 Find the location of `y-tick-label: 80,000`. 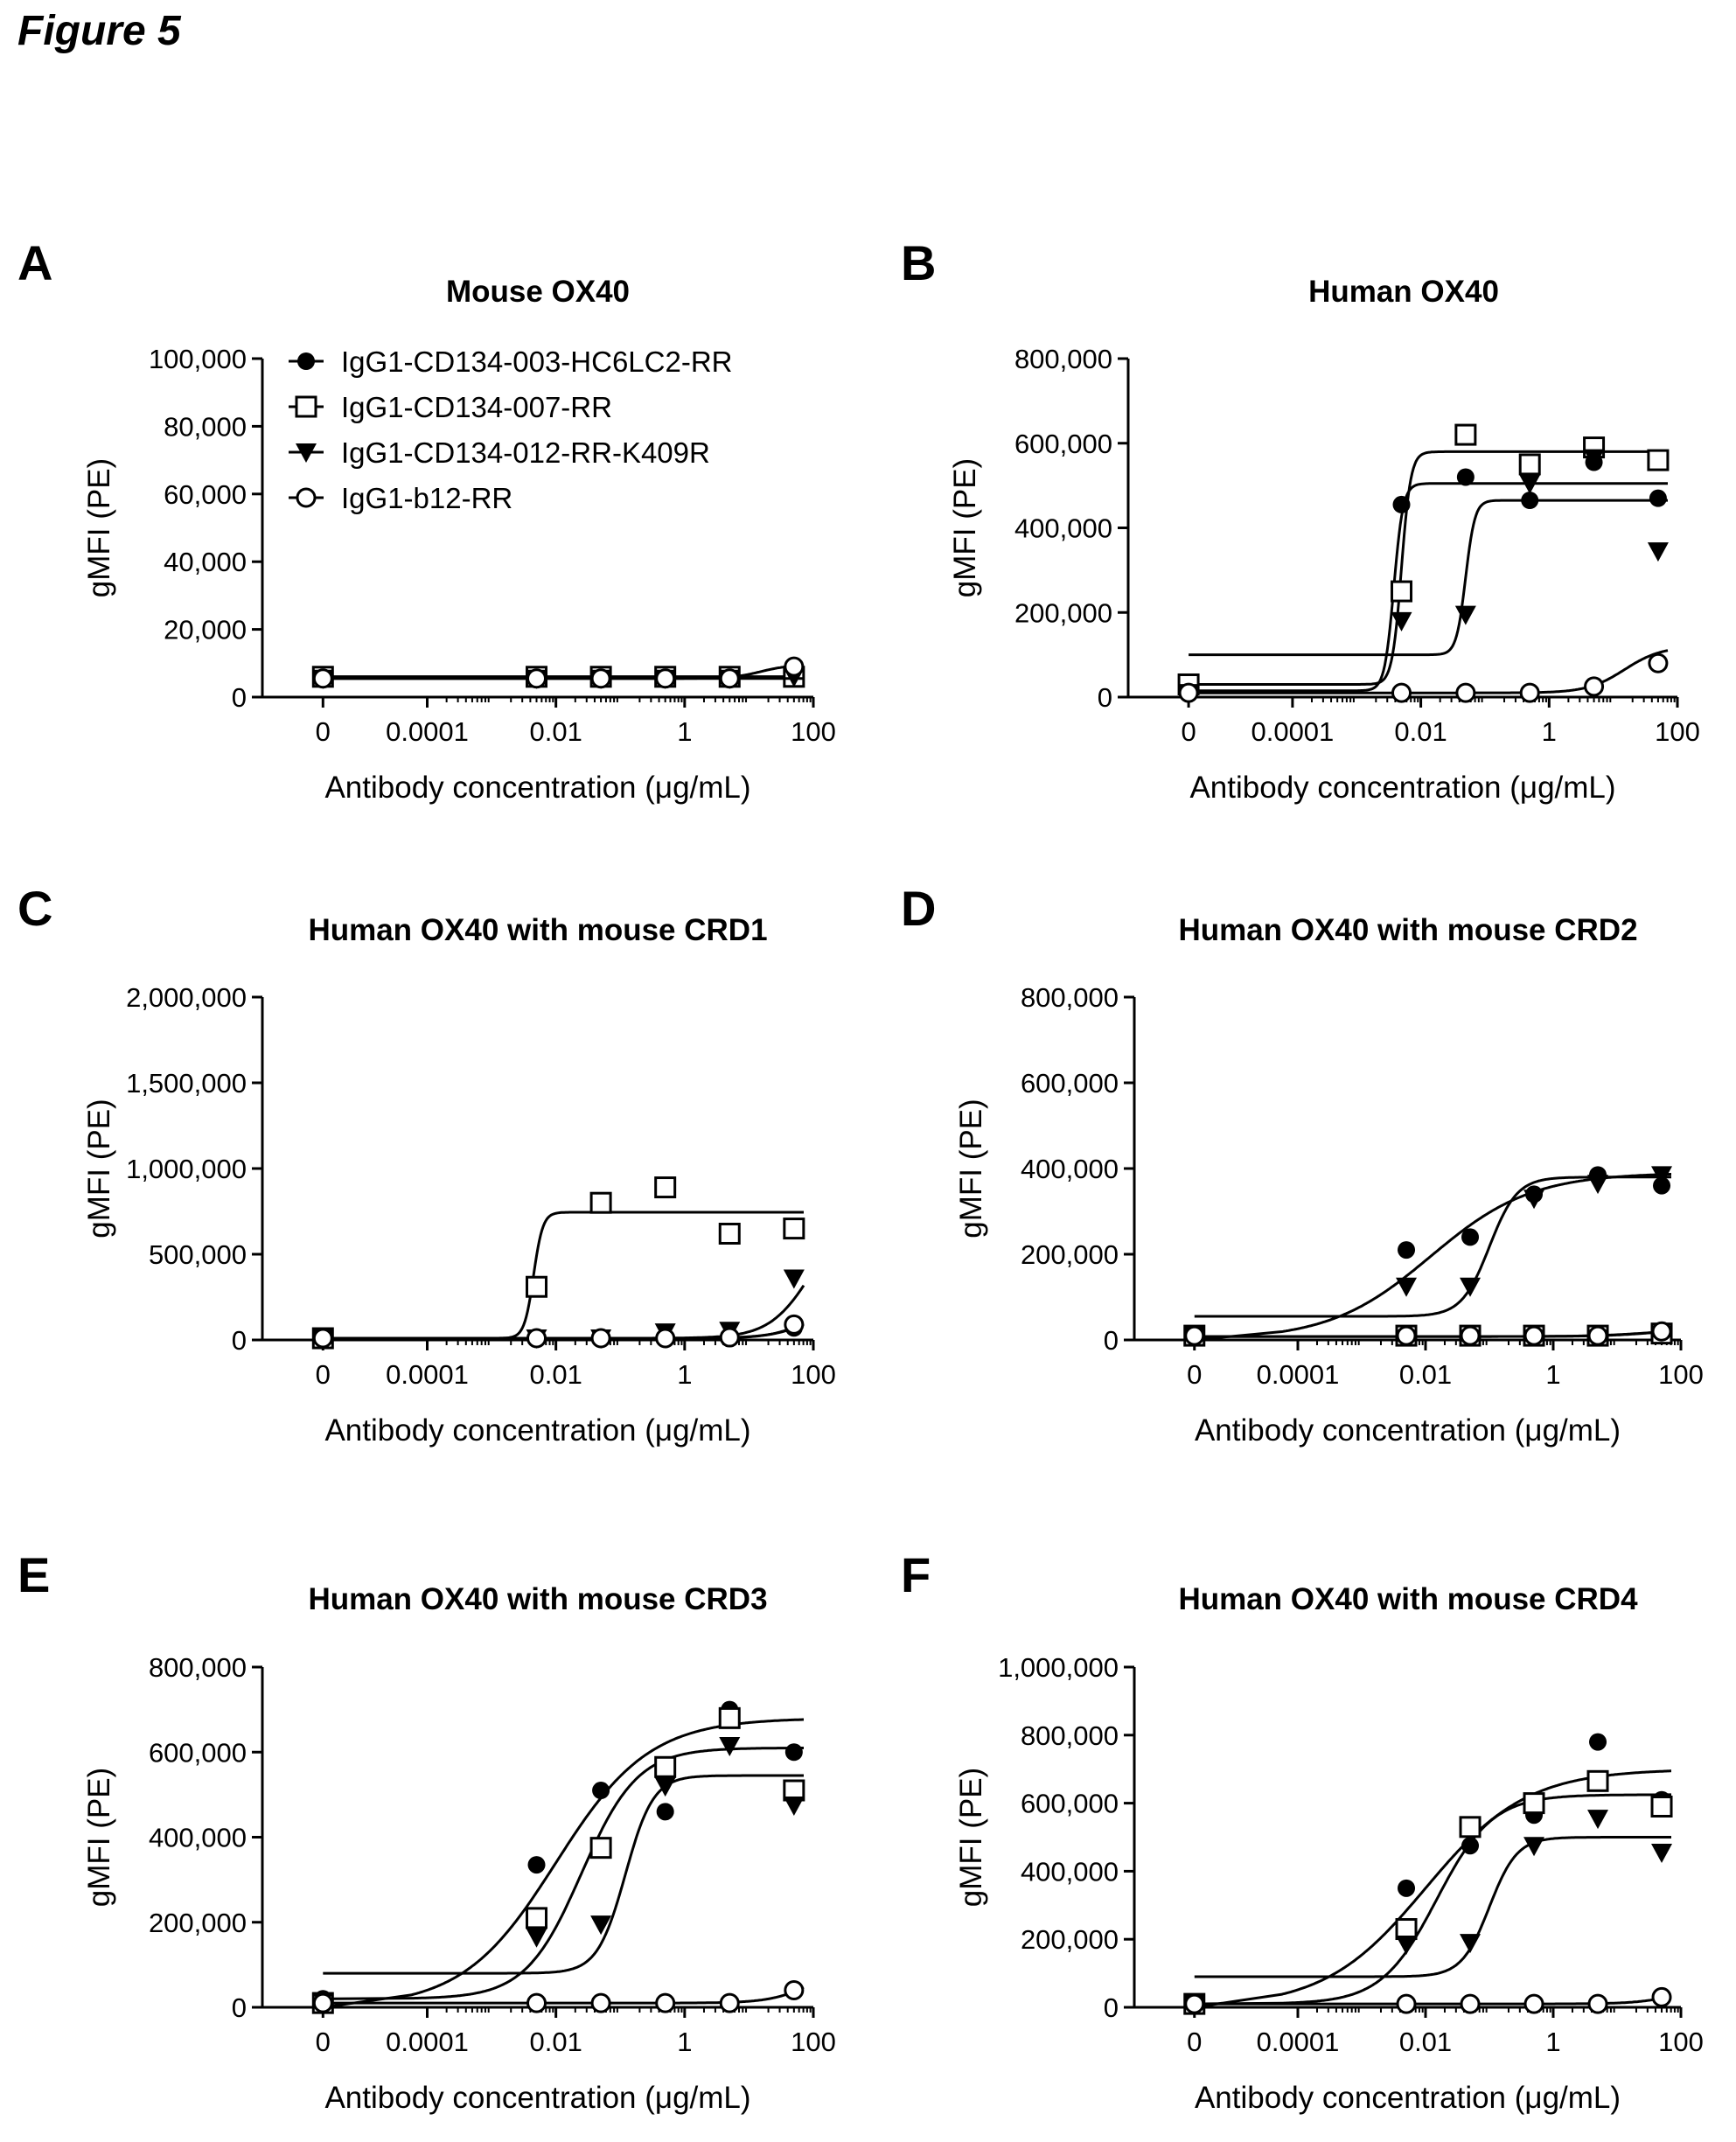

y-tick-label: 80,000 is located at coordinates (205, 426).